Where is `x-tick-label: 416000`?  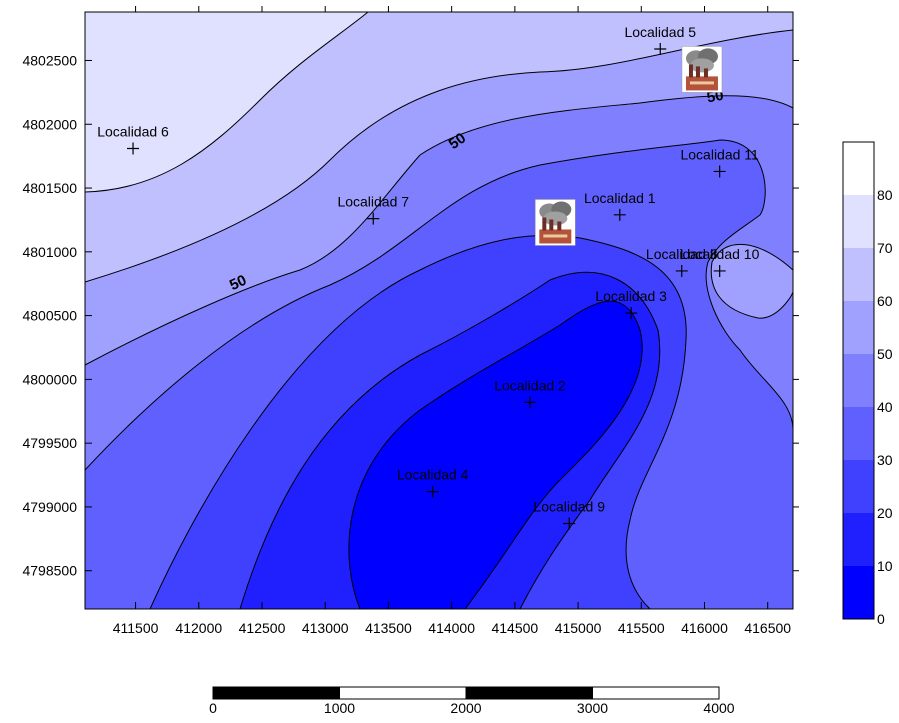
x-tick-label: 416000 is located at coordinates (704, 628).